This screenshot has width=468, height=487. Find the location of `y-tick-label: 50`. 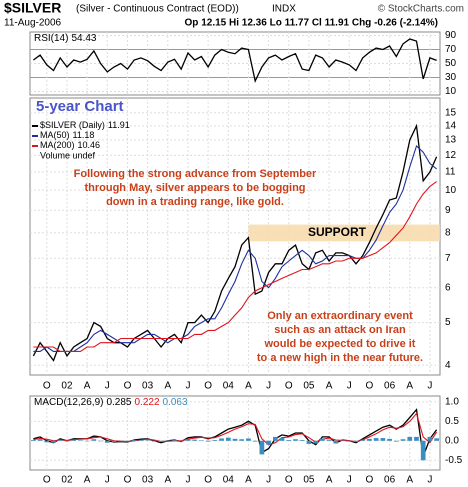

y-tick-label: 50 is located at coordinates (451, 63).